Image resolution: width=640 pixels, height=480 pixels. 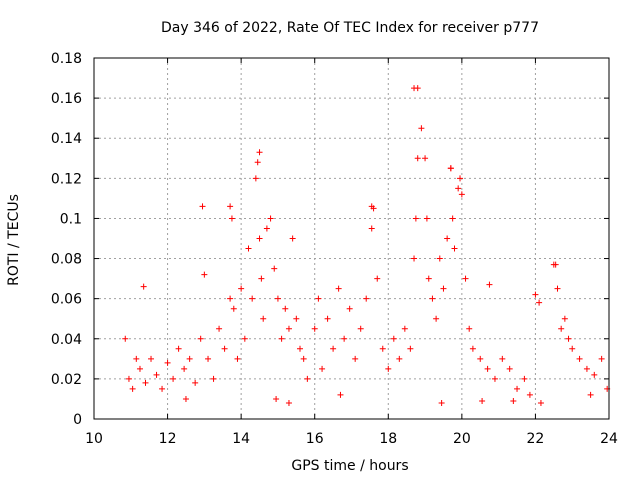 I want to click on y-tick-label: 0.18, so click(x=66, y=59).